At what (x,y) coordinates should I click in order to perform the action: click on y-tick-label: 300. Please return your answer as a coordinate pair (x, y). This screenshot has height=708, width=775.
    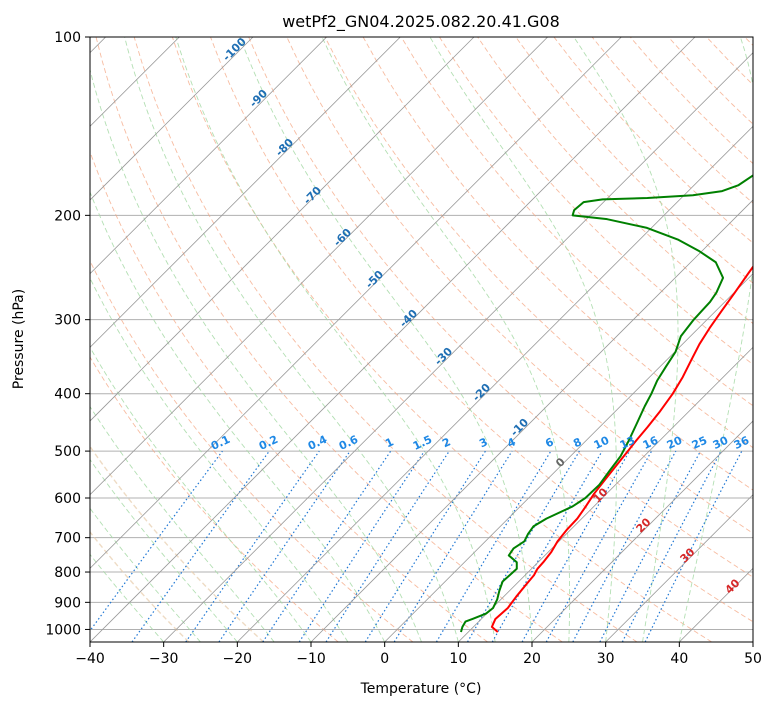
    Looking at the image, I should click on (67, 321).